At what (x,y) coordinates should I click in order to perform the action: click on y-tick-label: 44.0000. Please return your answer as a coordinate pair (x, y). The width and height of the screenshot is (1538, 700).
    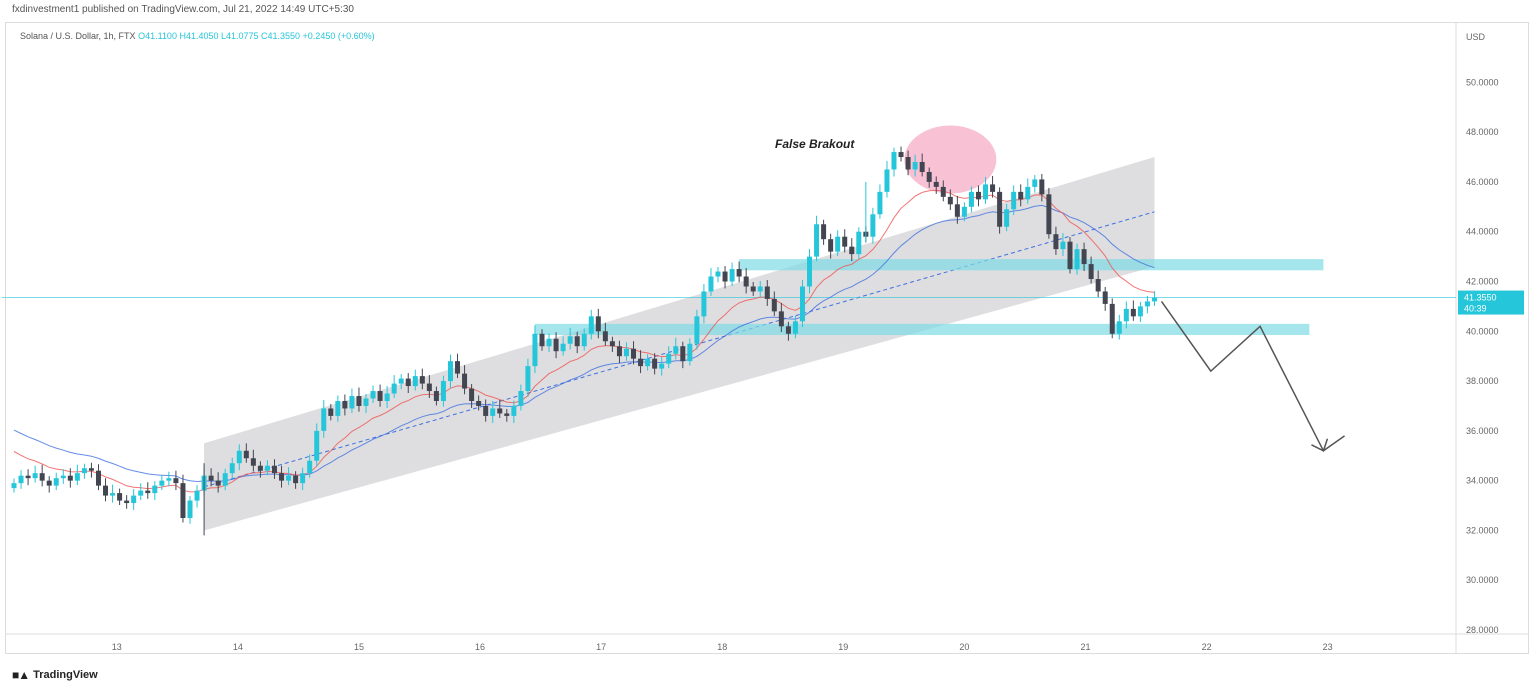
    Looking at the image, I should click on (1482, 232).